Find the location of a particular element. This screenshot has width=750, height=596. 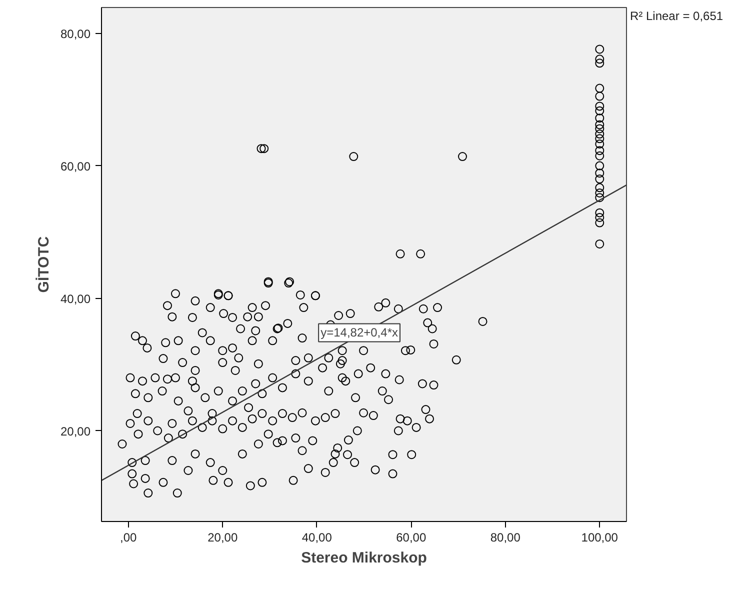

x-tick-label: 60,00 is located at coordinates (411, 537).